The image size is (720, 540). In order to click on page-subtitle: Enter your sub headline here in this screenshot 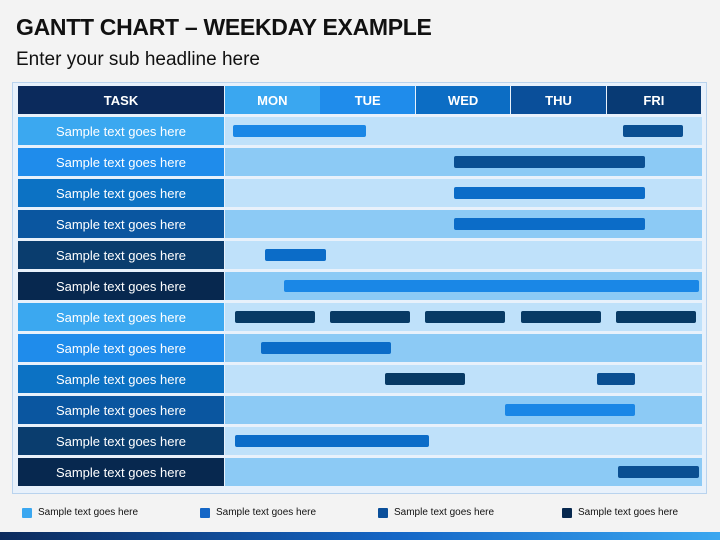, I will do `click(138, 59)`.